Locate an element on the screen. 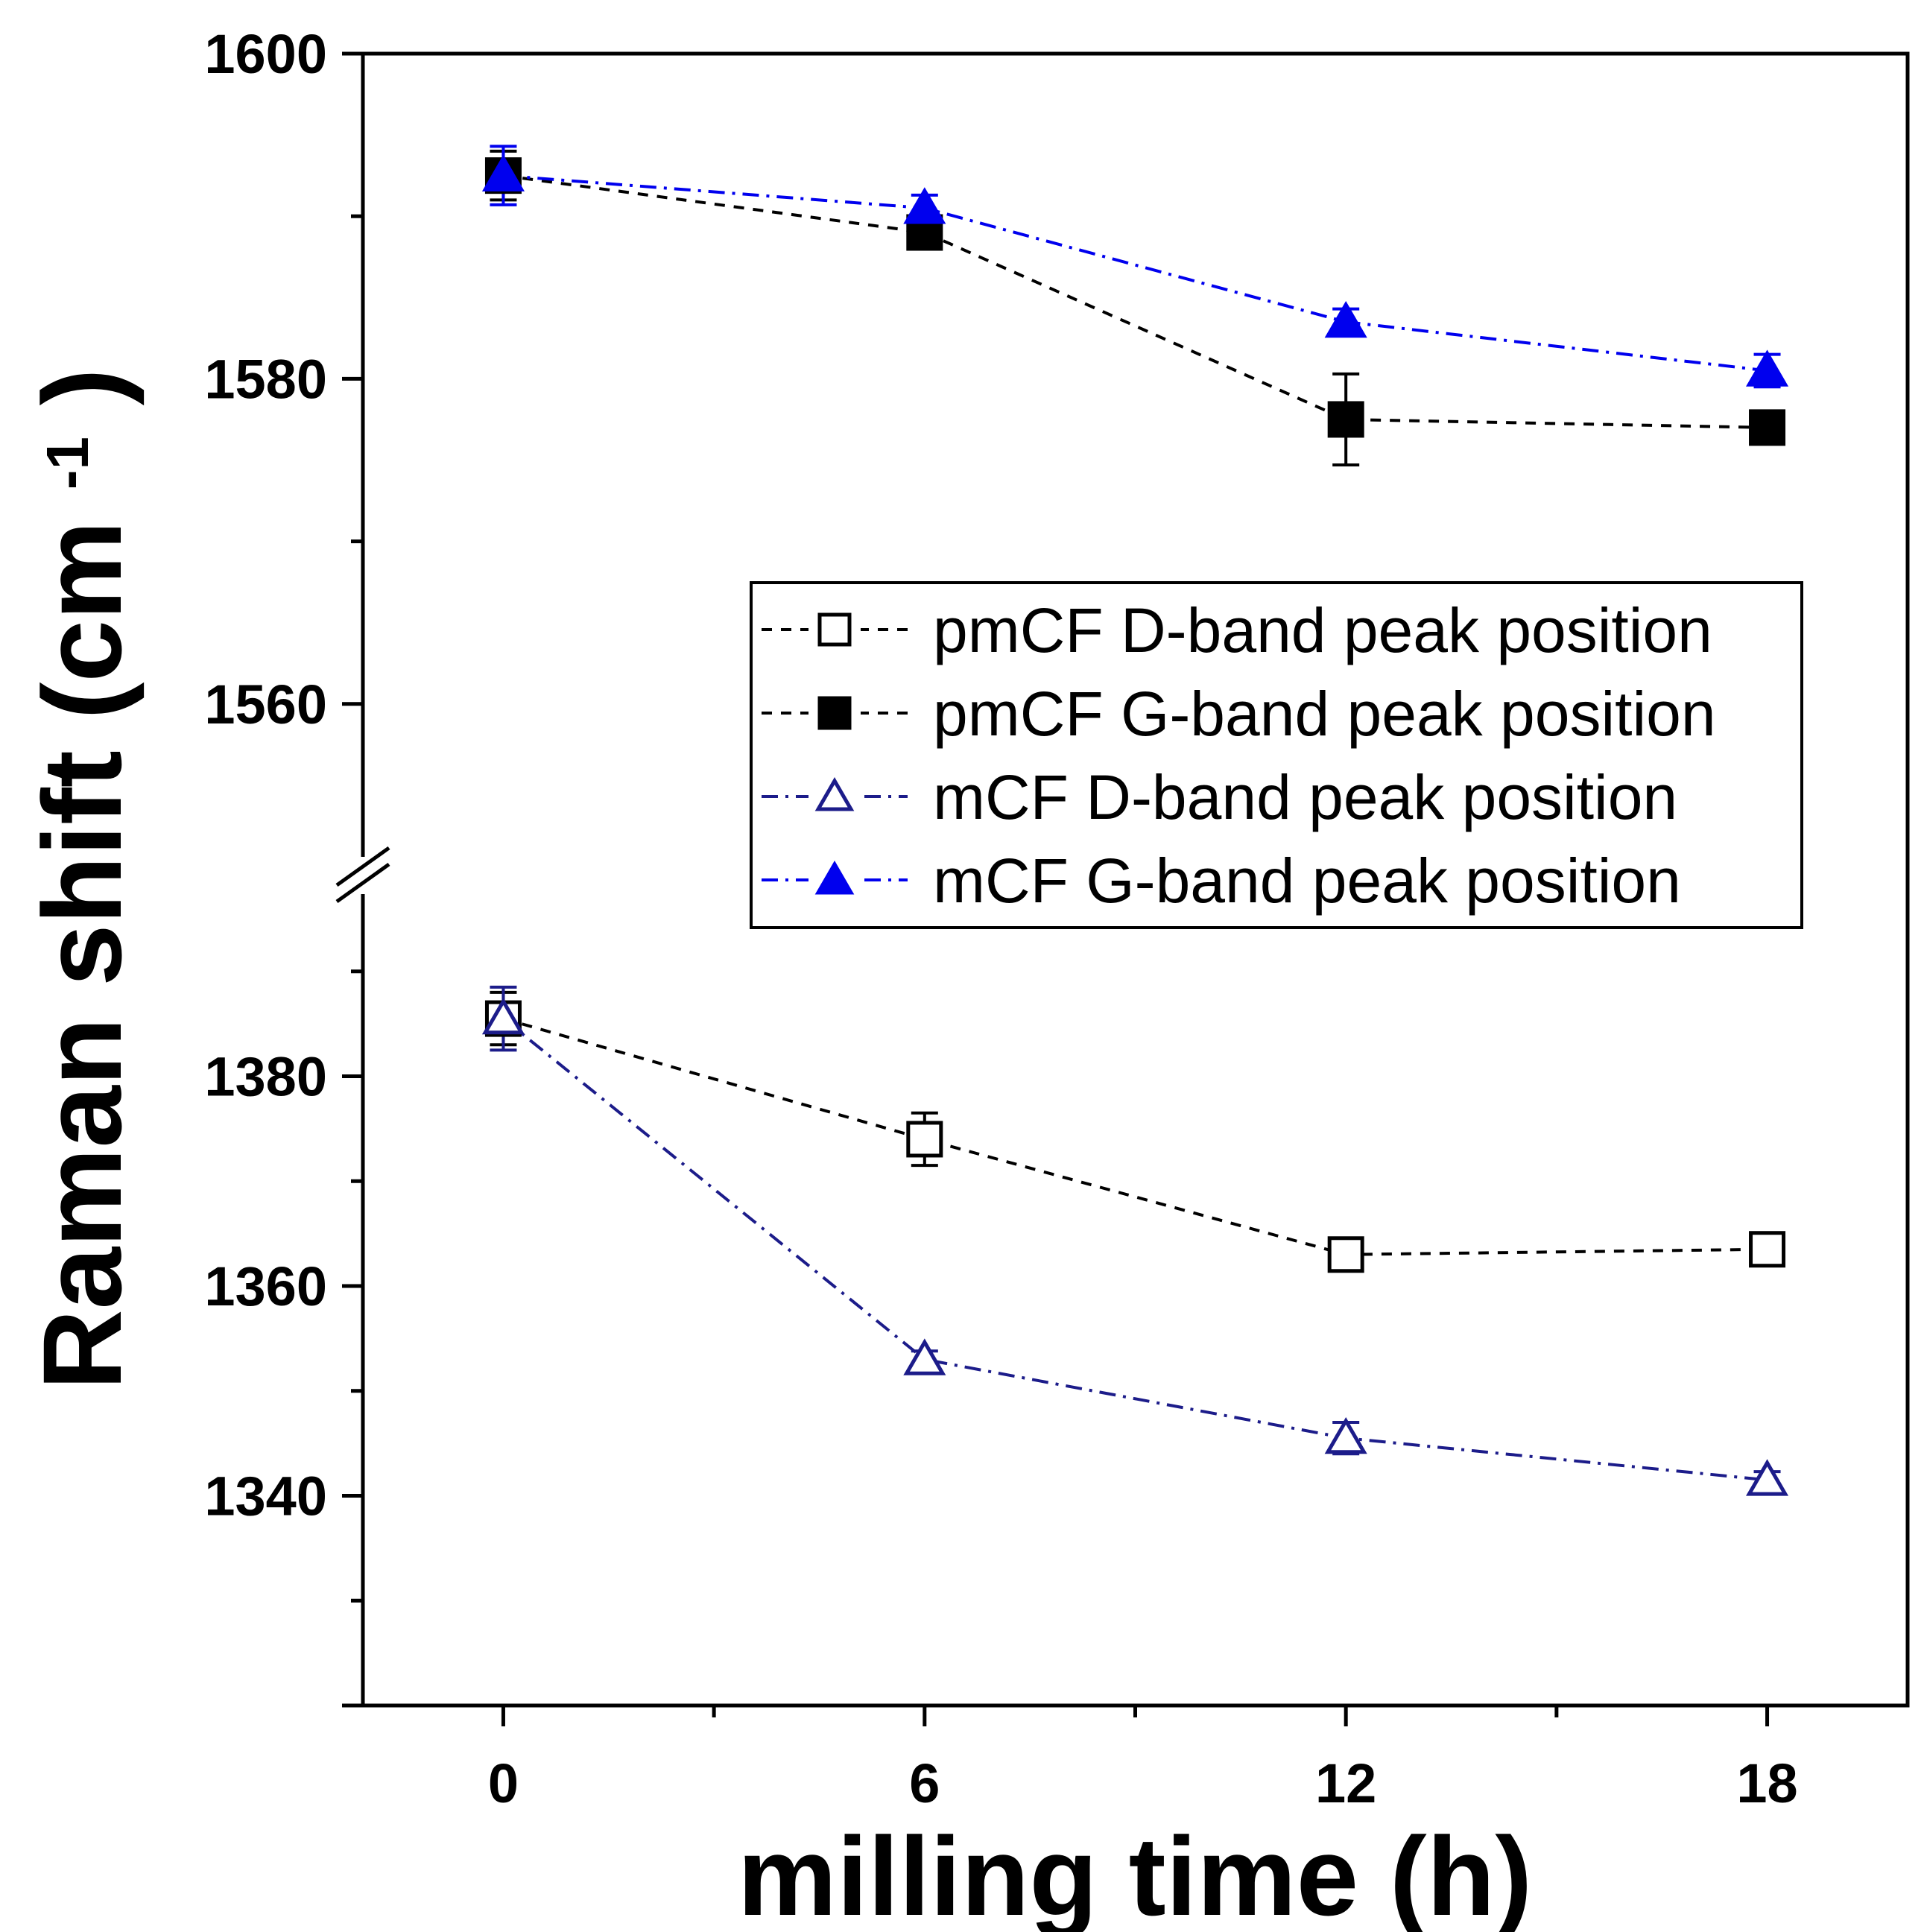 The image size is (1924, 1932). legend-label-2: mCF D-band peak position is located at coordinates (1305, 797).